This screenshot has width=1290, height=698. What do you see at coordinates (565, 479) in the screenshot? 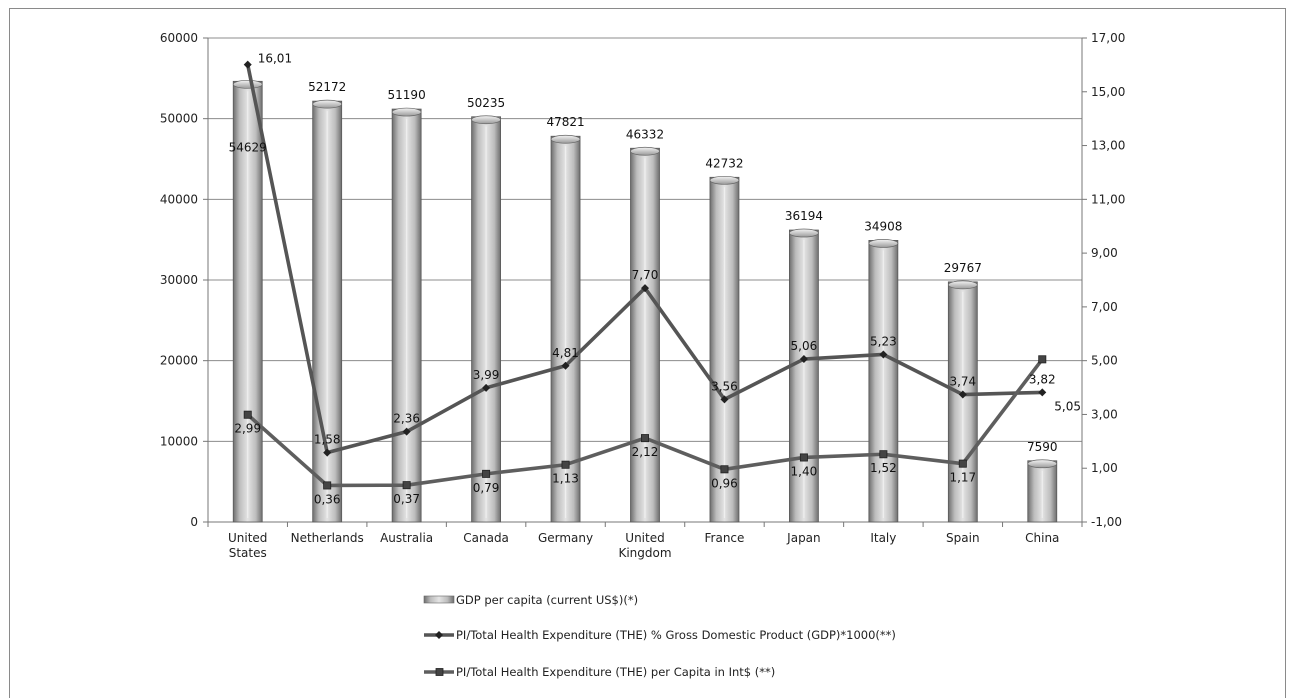
I see `the-per-capita-value-label: 1,13` at bounding box center [565, 479].